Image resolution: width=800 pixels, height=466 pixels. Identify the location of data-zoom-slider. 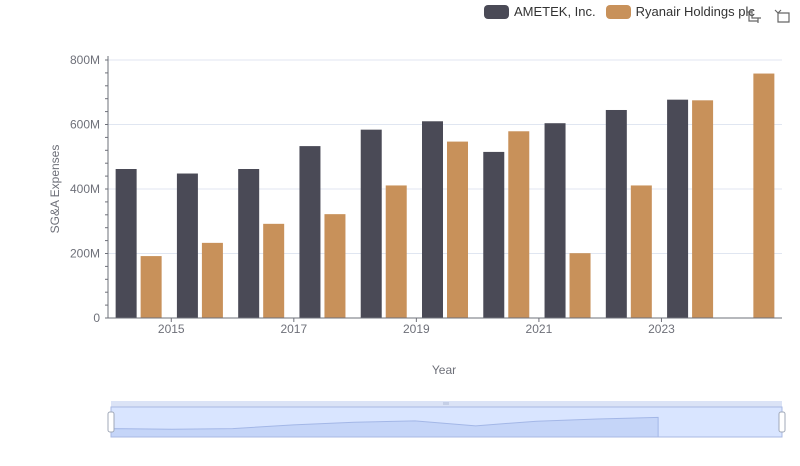
(446, 419).